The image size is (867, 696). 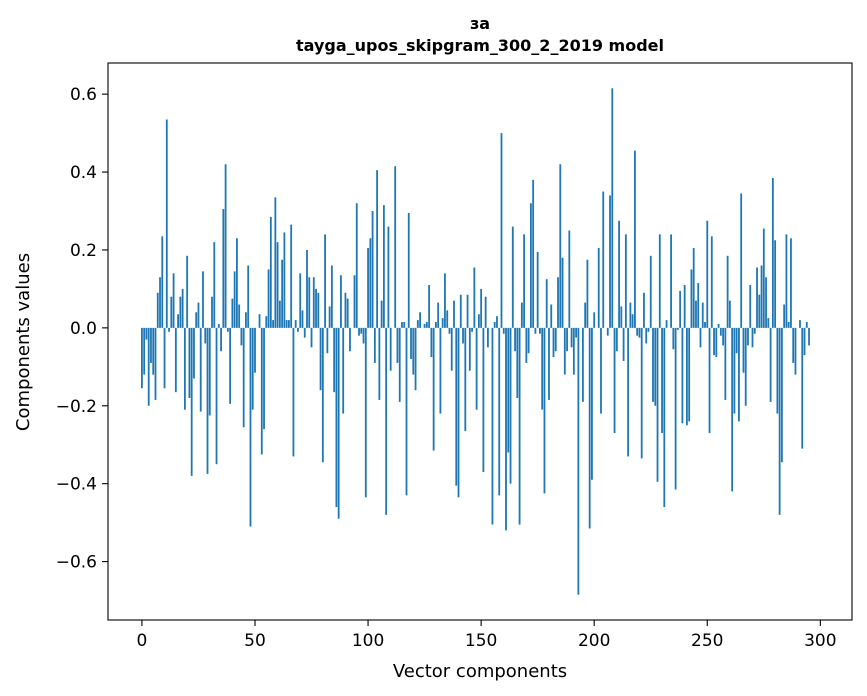 What do you see at coordinates (594, 641) in the screenshot?
I see `x-tick-label: 200` at bounding box center [594, 641].